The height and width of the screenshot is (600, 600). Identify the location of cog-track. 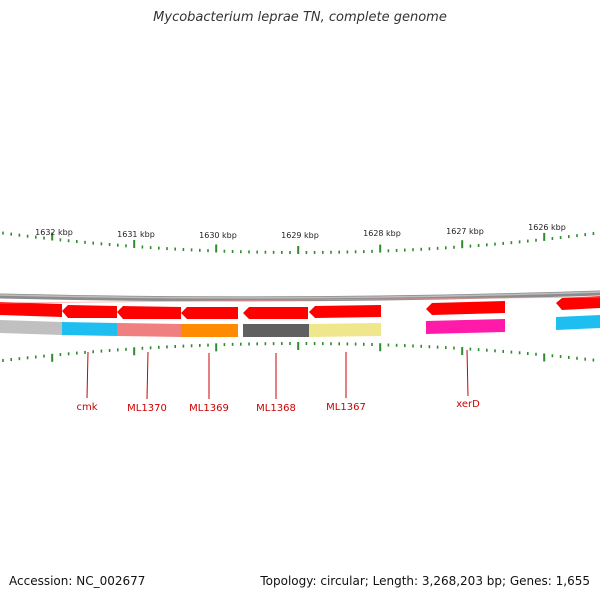
(300, 326).